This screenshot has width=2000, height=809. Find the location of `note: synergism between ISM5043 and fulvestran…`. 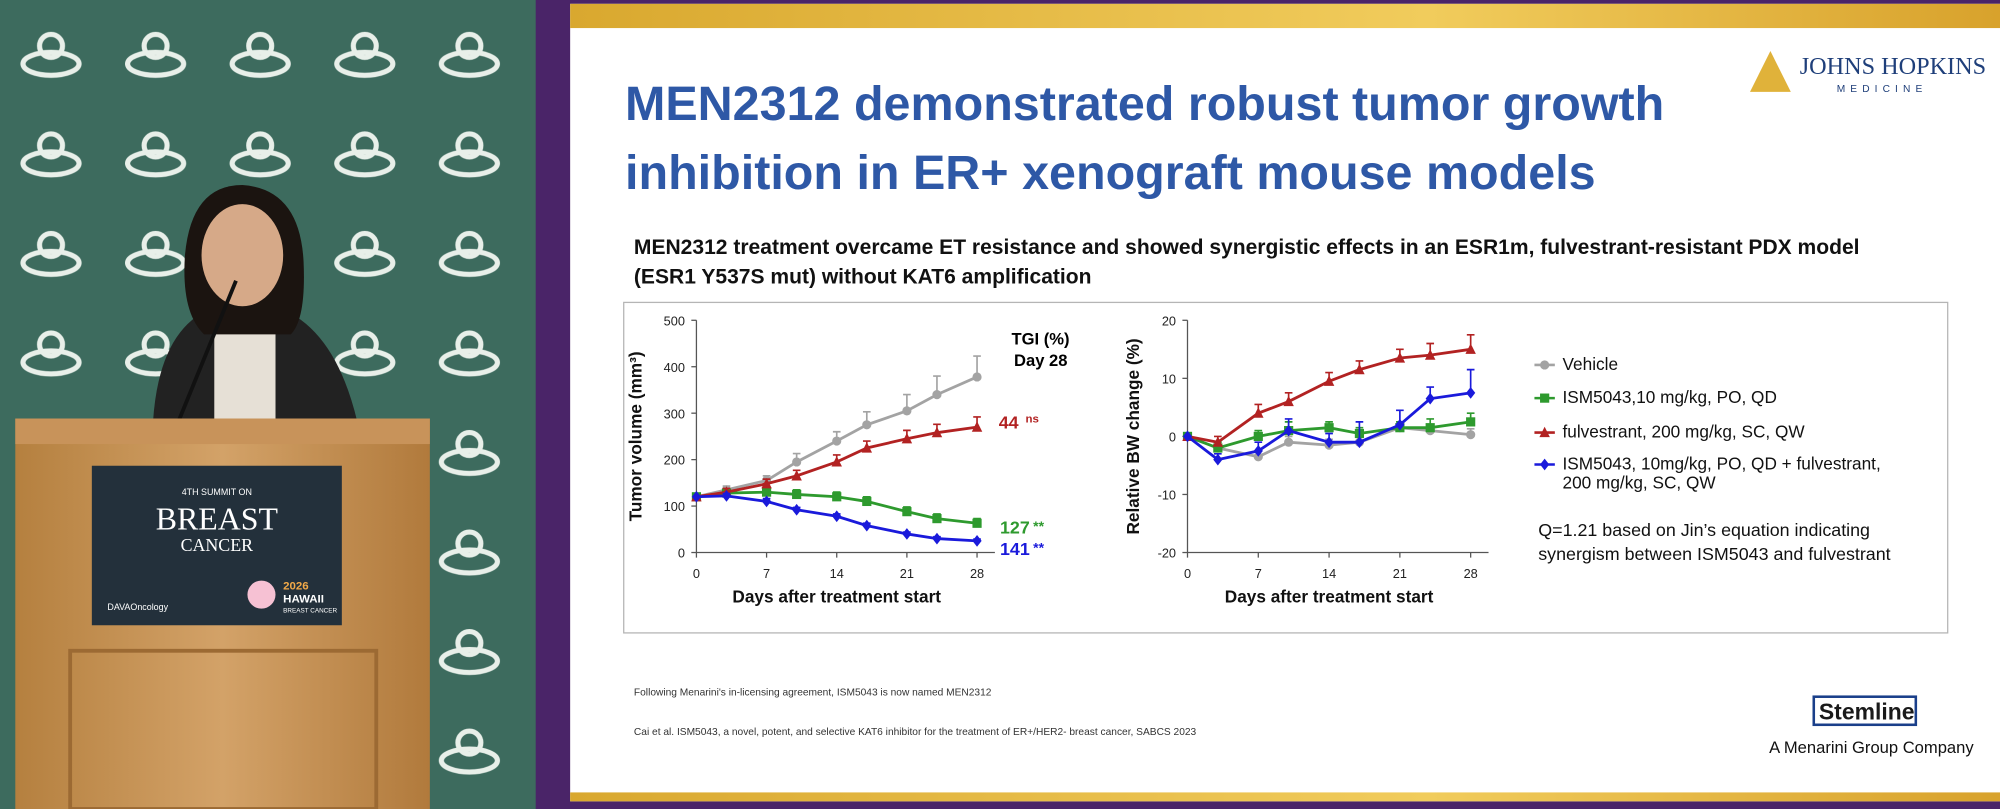

note: synergism between ISM5043 and fulvestran… is located at coordinates (1714, 554).